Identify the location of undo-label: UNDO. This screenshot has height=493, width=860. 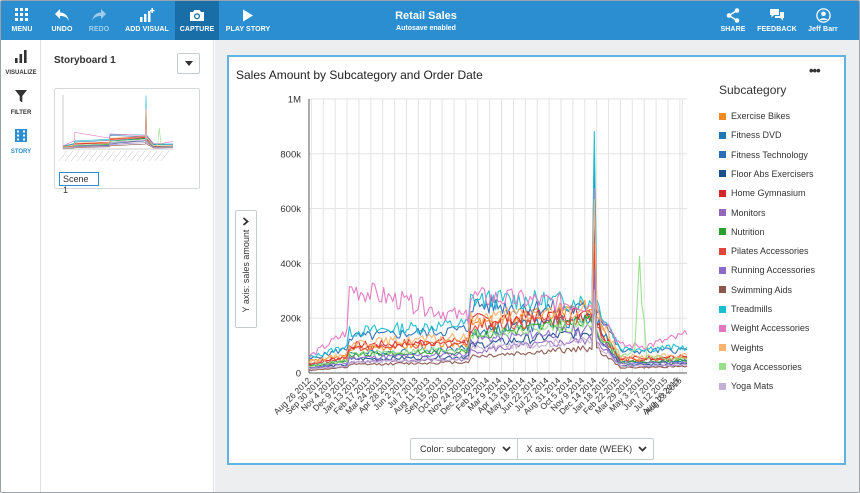
(62, 29).